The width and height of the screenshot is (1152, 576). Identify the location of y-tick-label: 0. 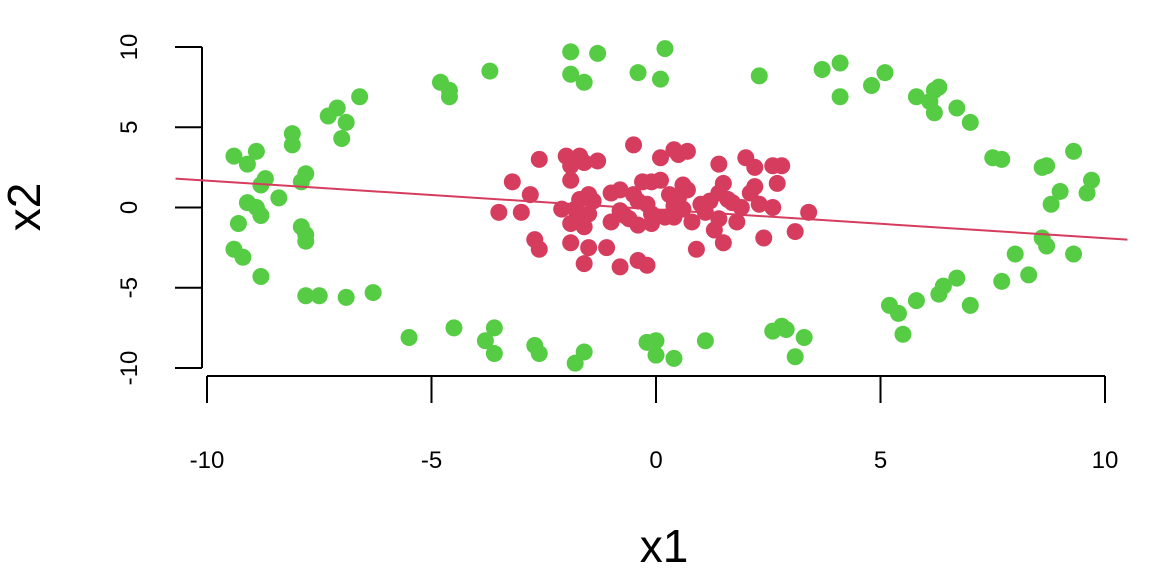
(129, 207).